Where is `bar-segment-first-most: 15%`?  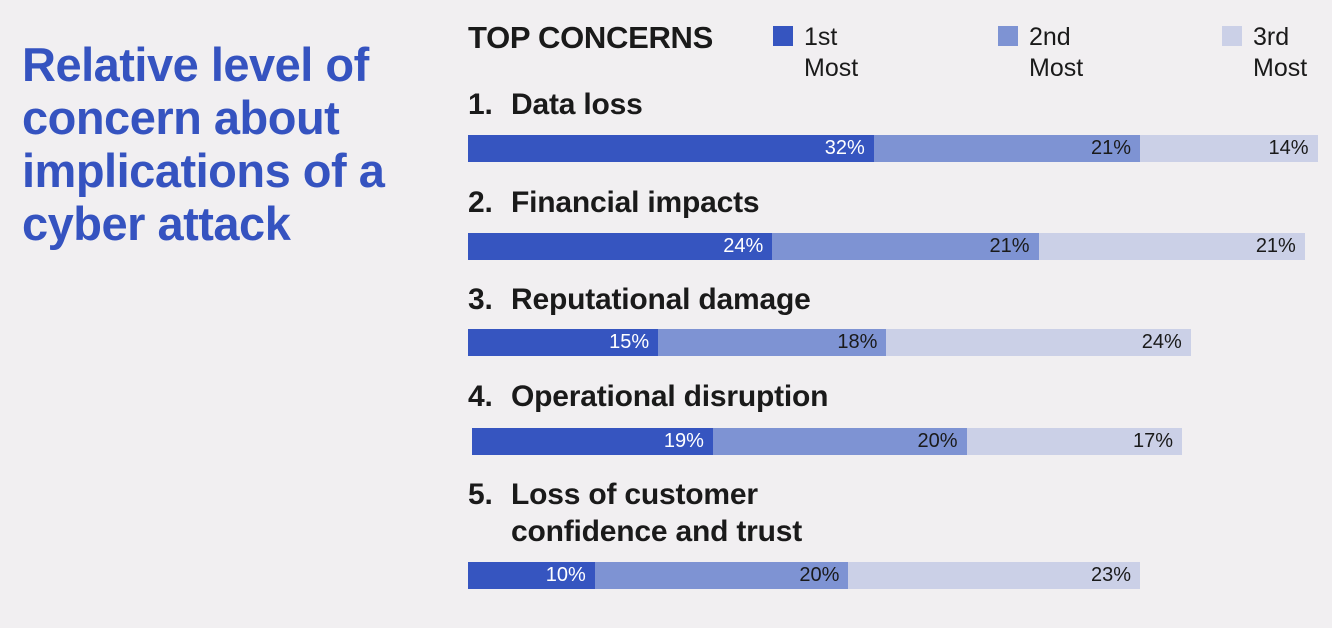 bar-segment-first-most: 15% is located at coordinates (563, 342).